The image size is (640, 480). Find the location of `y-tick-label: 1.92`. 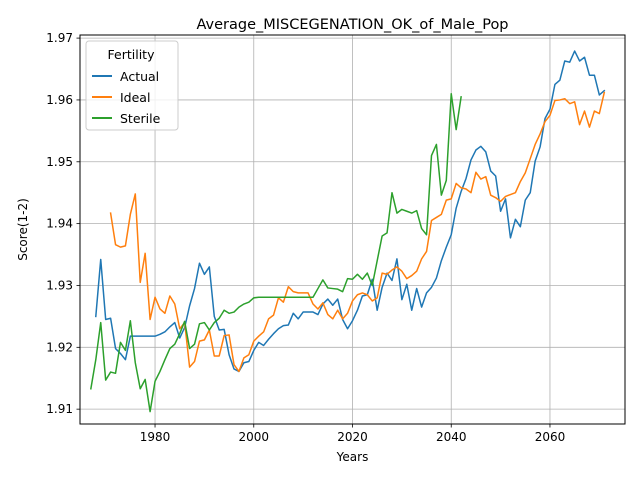

y-tick-label: 1.92 is located at coordinates (59, 347).